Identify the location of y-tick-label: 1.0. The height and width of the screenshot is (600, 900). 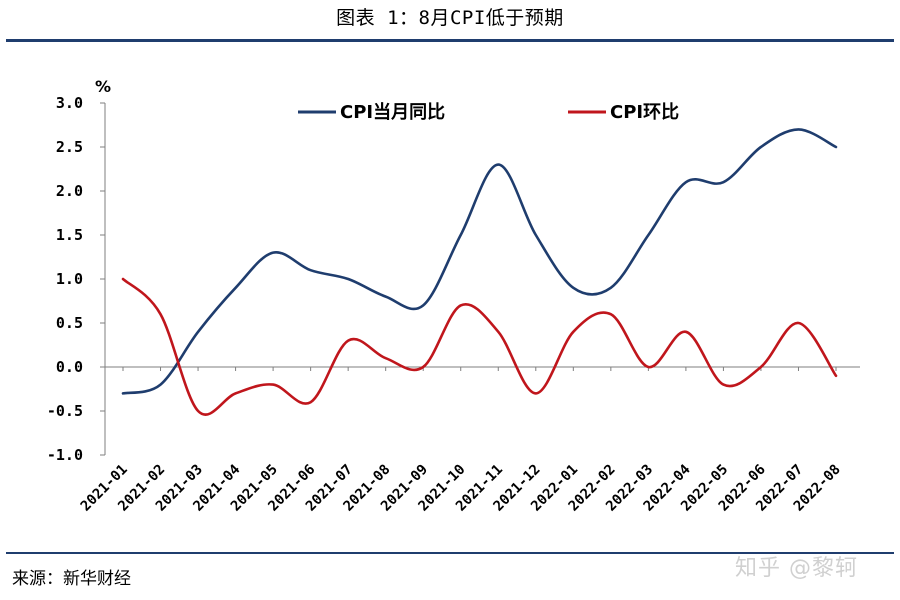
(69, 279).